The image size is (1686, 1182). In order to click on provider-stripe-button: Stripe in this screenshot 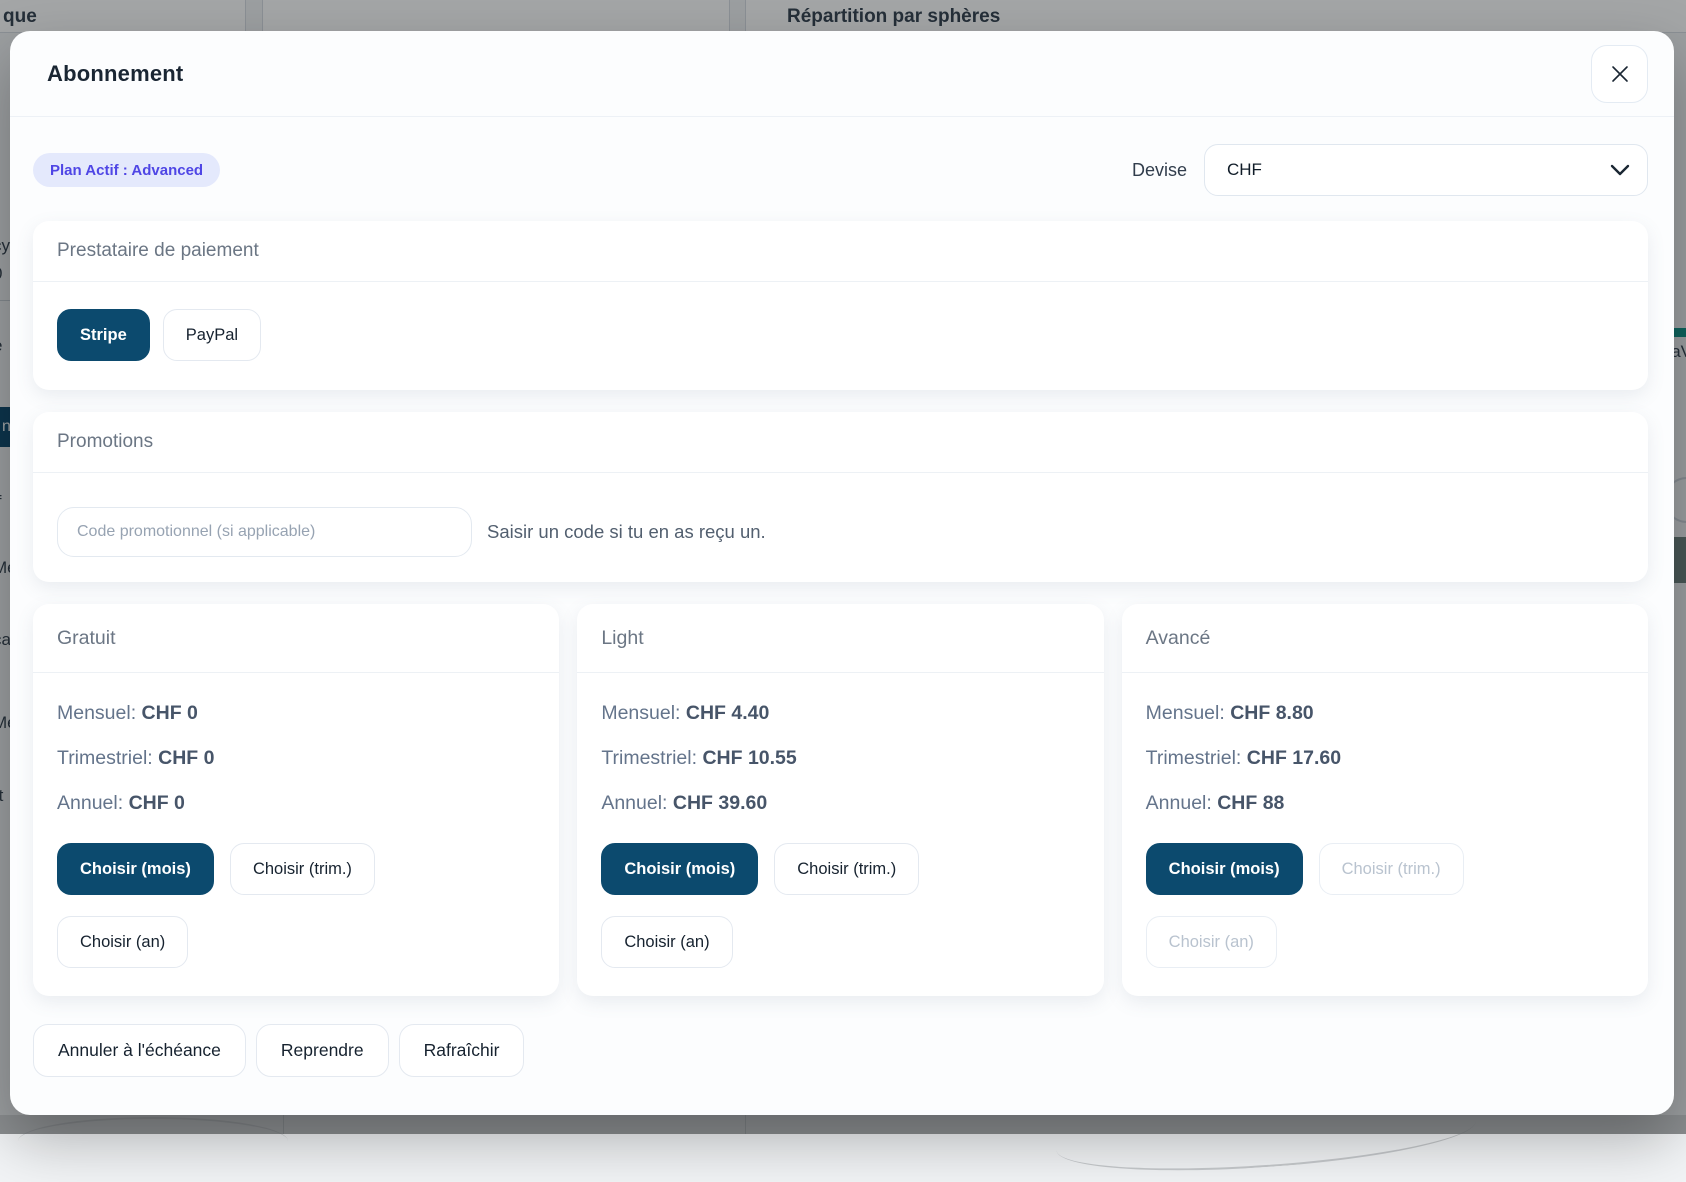, I will do `click(103, 335)`.